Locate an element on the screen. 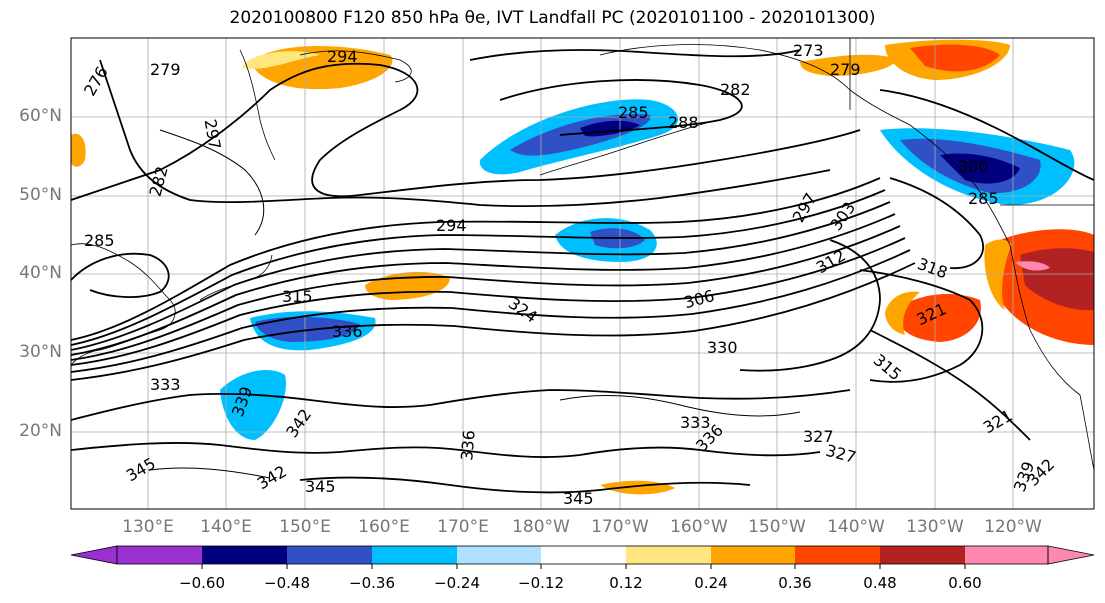  shade-yellow-nw is located at coordinates (281, 60).